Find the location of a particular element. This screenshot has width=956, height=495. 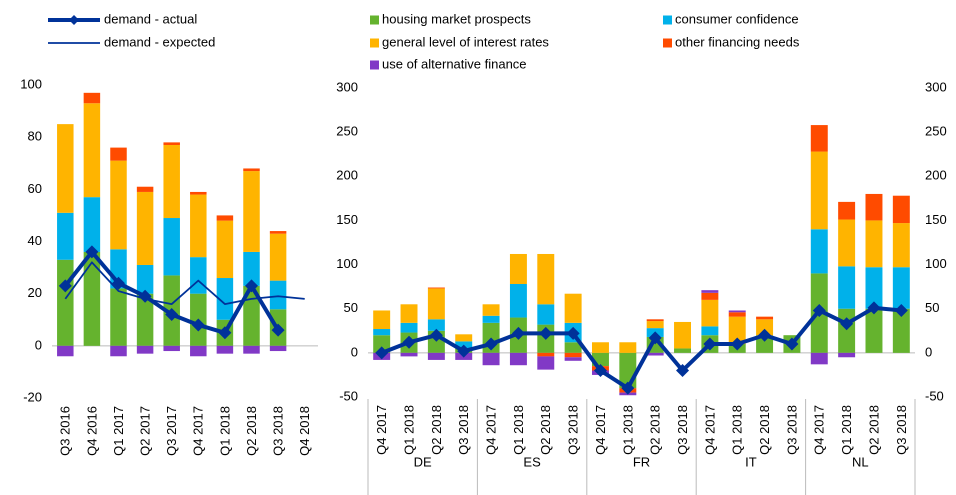

y-tick-label: 150 is located at coordinates (347, 219).